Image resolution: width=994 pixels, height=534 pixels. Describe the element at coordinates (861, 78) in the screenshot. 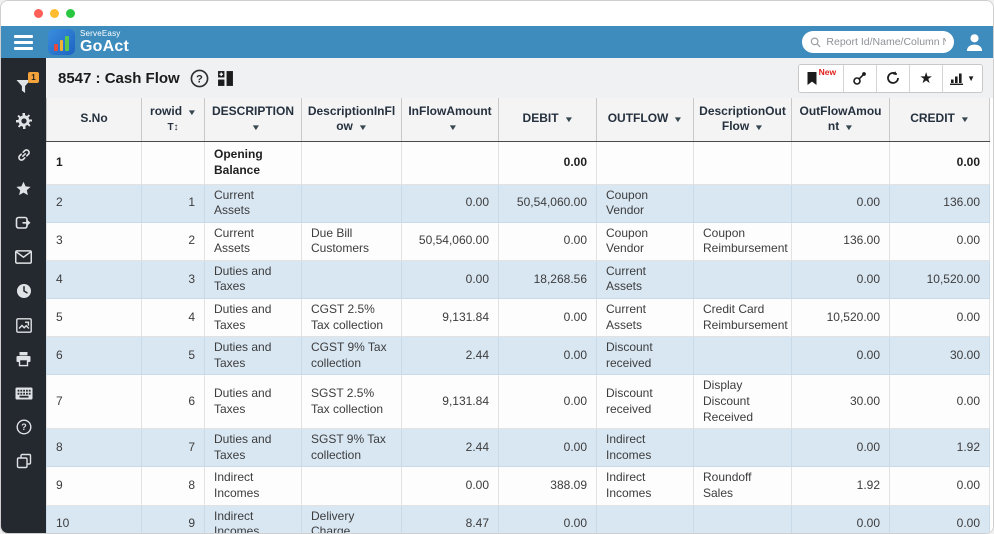

I see `key-button` at that location.